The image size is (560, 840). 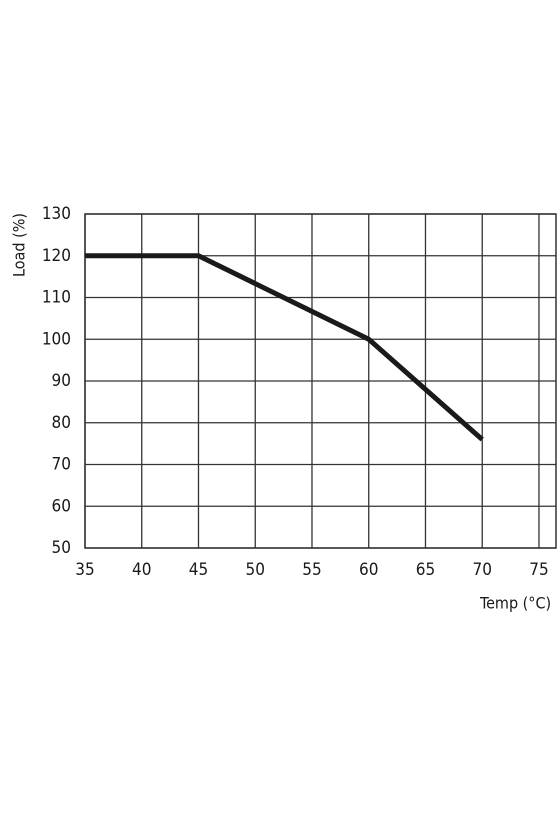 I want to click on x-tick-label: 40, so click(x=141, y=570).